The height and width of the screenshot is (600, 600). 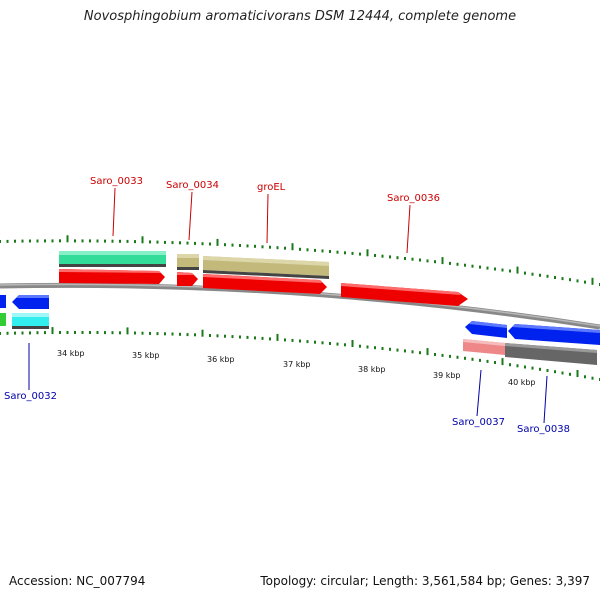 What do you see at coordinates (30, 302) in the screenshot?
I see `gene-saro-0032-arrow` at bounding box center [30, 302].